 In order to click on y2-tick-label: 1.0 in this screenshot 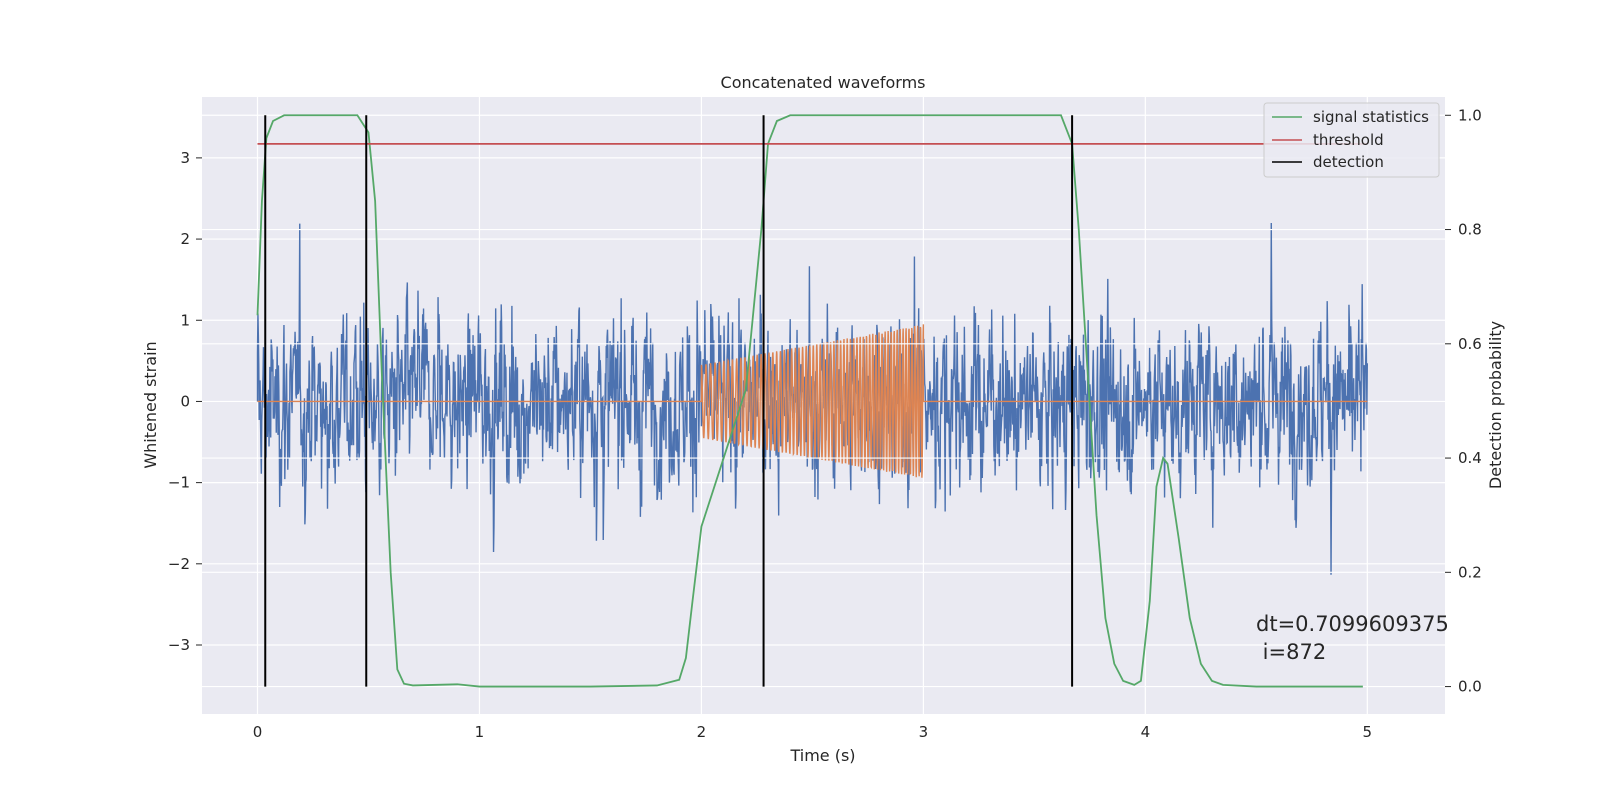, I will do `click(1470, 115)`.